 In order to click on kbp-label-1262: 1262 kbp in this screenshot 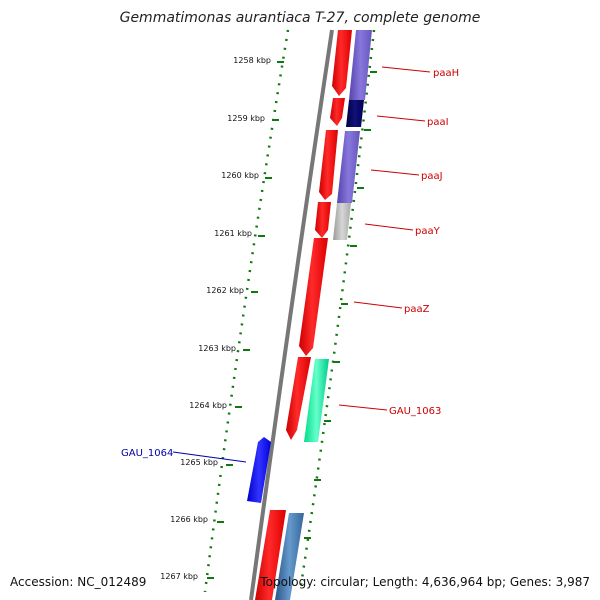, I will do `click(225, 290)`.